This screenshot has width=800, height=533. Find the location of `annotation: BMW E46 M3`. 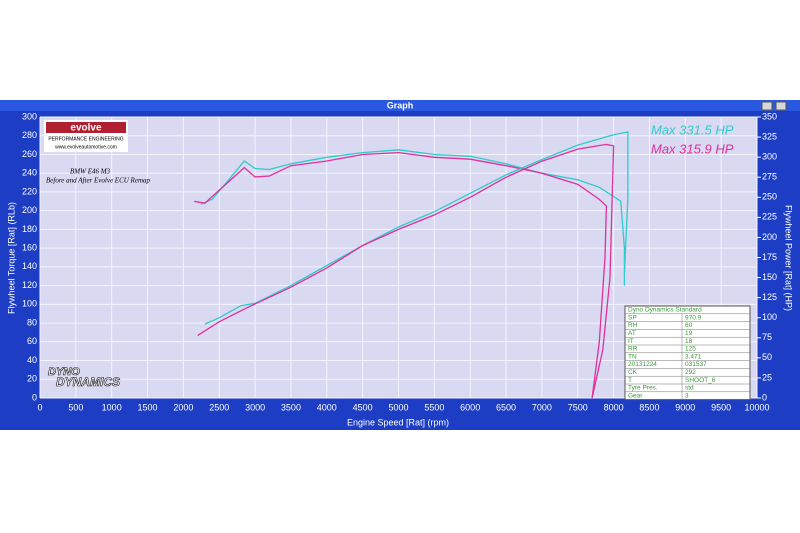

annotation: BMW E46 M3 is located at coordinates (90, 172).